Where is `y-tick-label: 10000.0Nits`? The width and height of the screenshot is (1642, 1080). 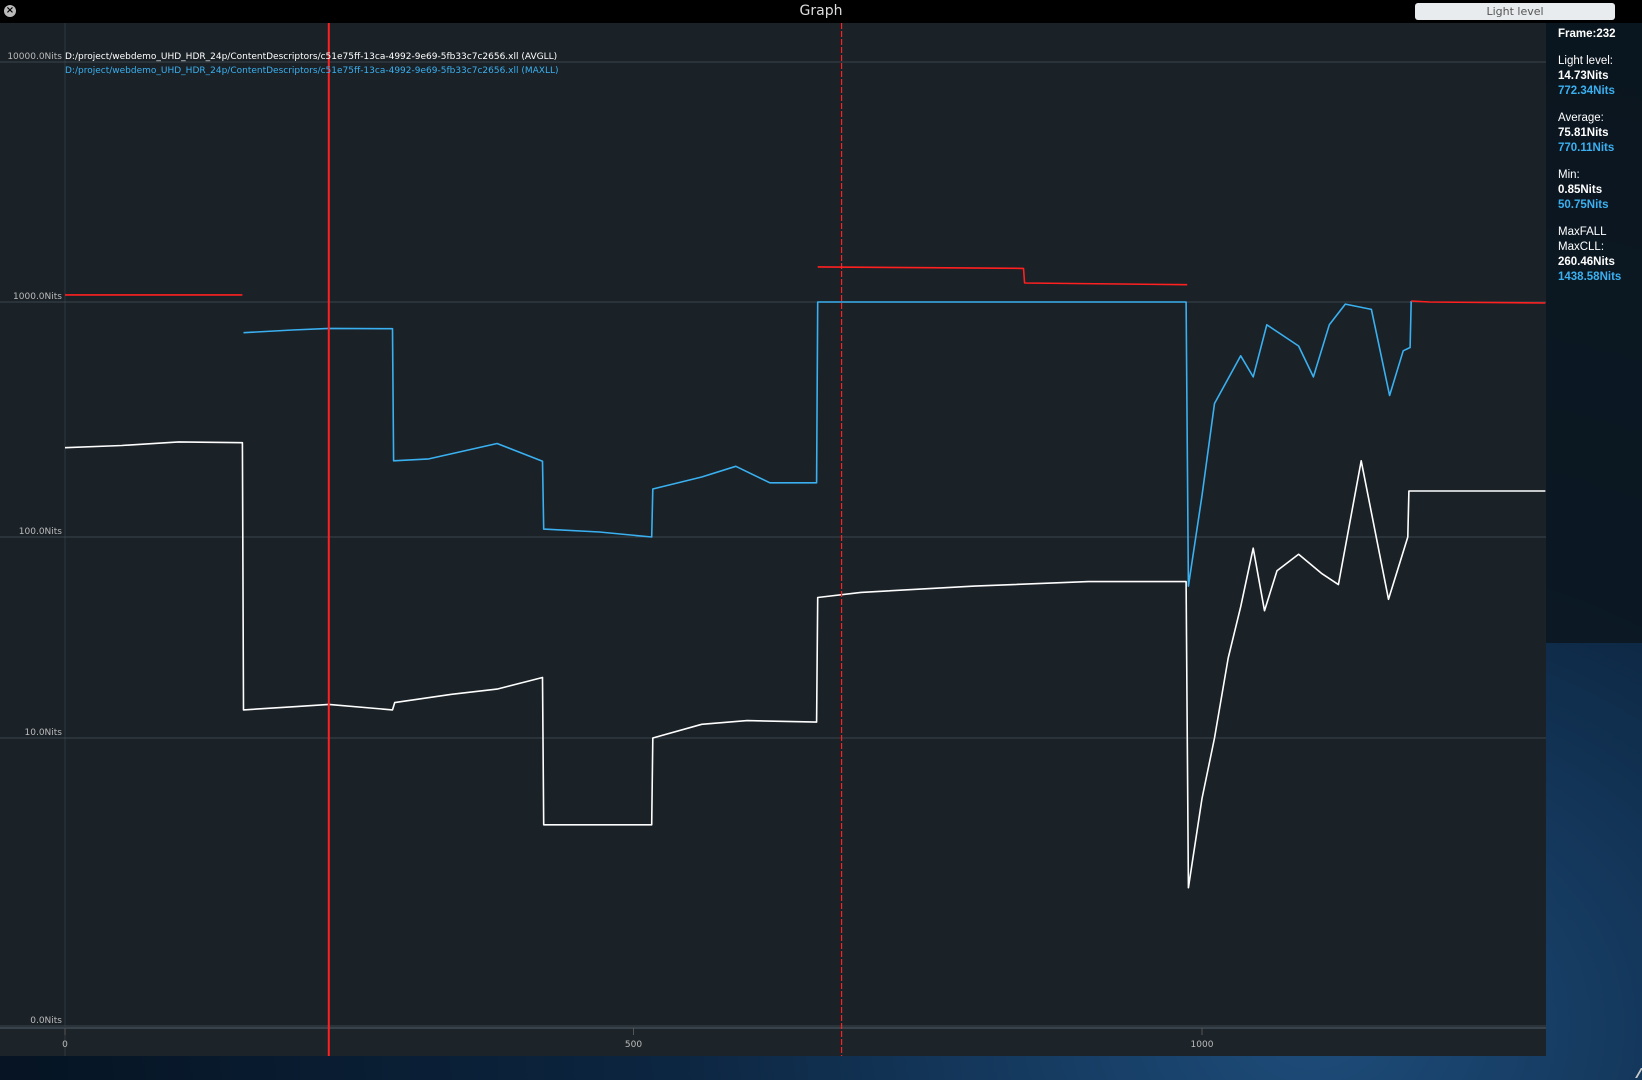
y-tick-label: 10000.0Nits is located at coordinates (34, 57).